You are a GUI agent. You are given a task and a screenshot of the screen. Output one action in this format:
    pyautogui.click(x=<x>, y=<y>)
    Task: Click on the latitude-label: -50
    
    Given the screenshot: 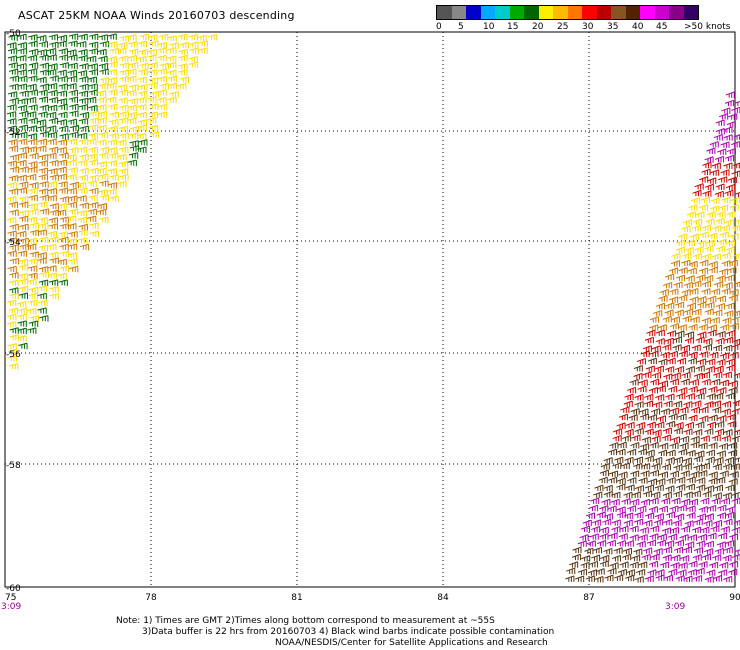 What is the action you would take?
    pyautogui.click(x=13, y=34)
    